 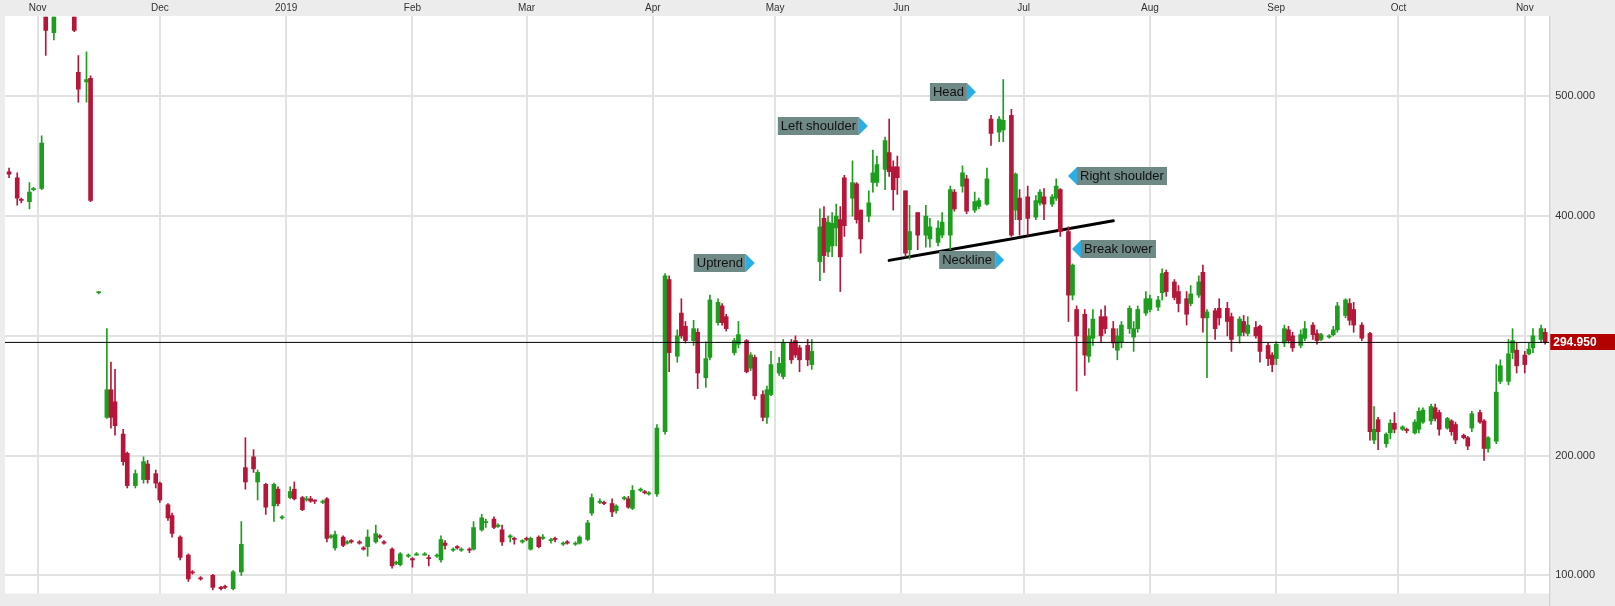 What do you see at coordinates (1575, 95) in the screenshot?
I see `y-tick-label: 500.000` at bounding box center [1575, 95].